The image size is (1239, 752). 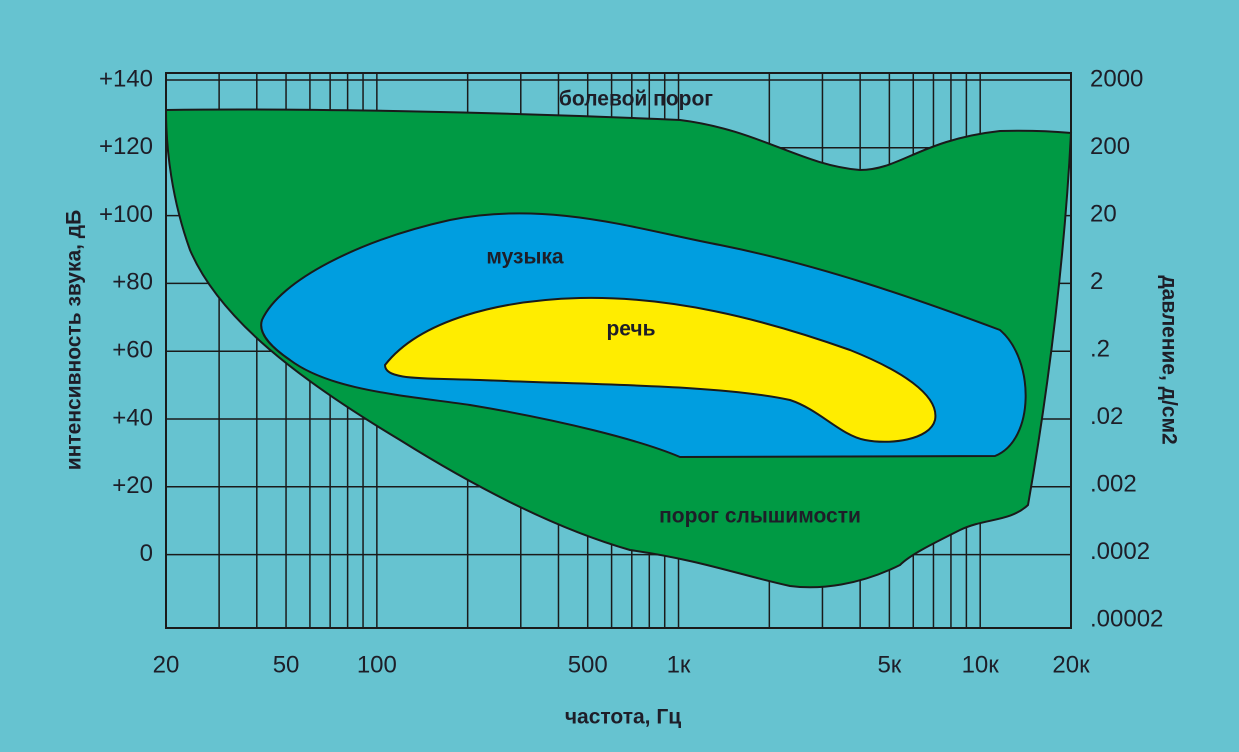 I want to click on x-tick-label: 50, so click(x=286, y=664).